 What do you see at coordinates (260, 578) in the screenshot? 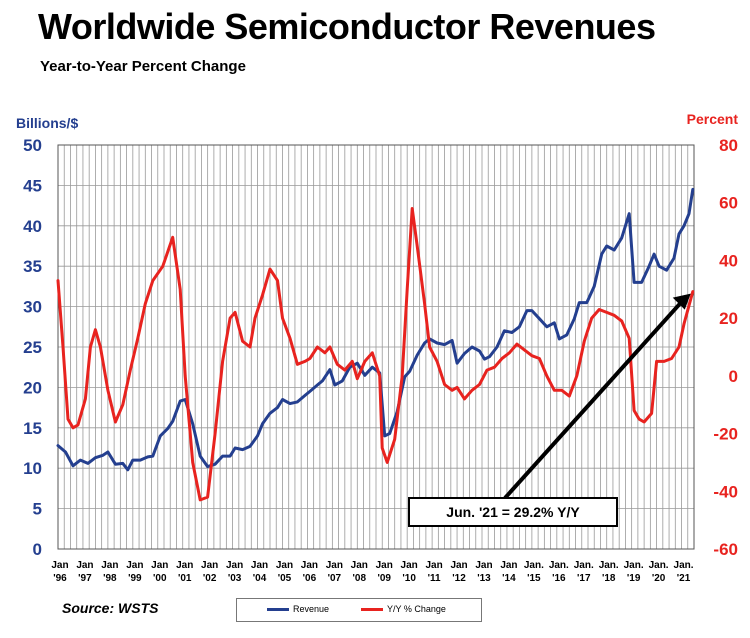
I see `x-axis-tick-year: '04` at bounding box center [260, 578].